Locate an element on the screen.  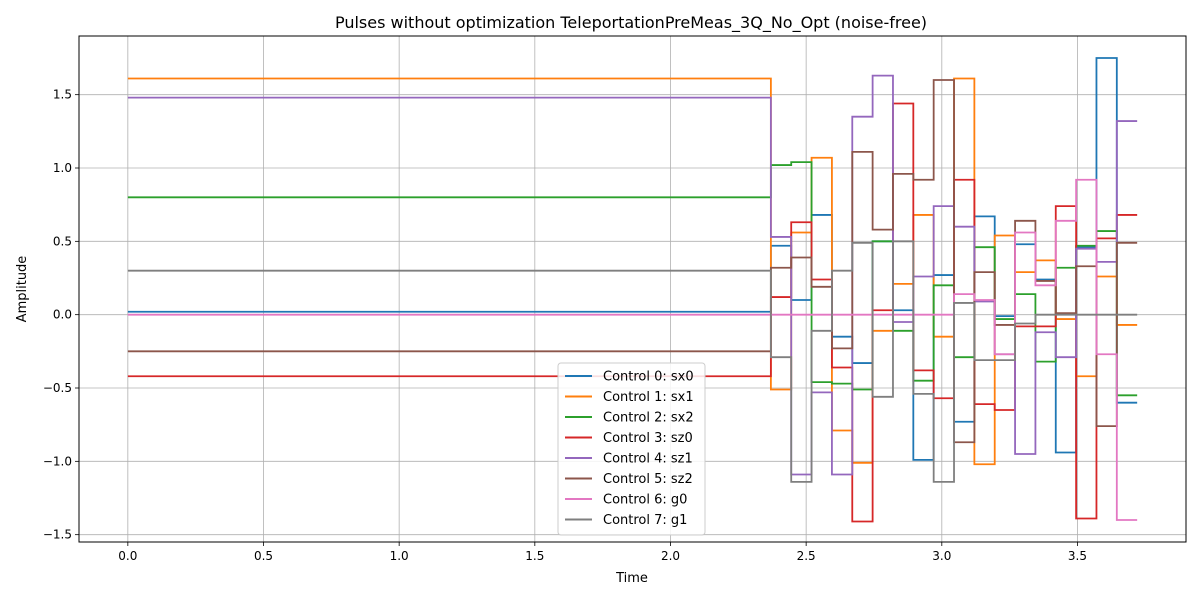
legend-label: Control 3: sz0 is located at coordinates (648, 438).